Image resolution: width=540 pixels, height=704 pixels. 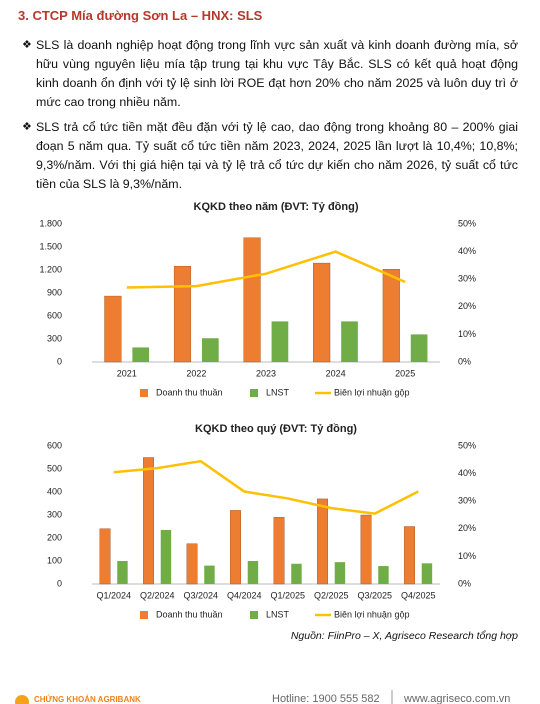 I want to click on x-tick-label: 2021, so click(x=127, y=373).